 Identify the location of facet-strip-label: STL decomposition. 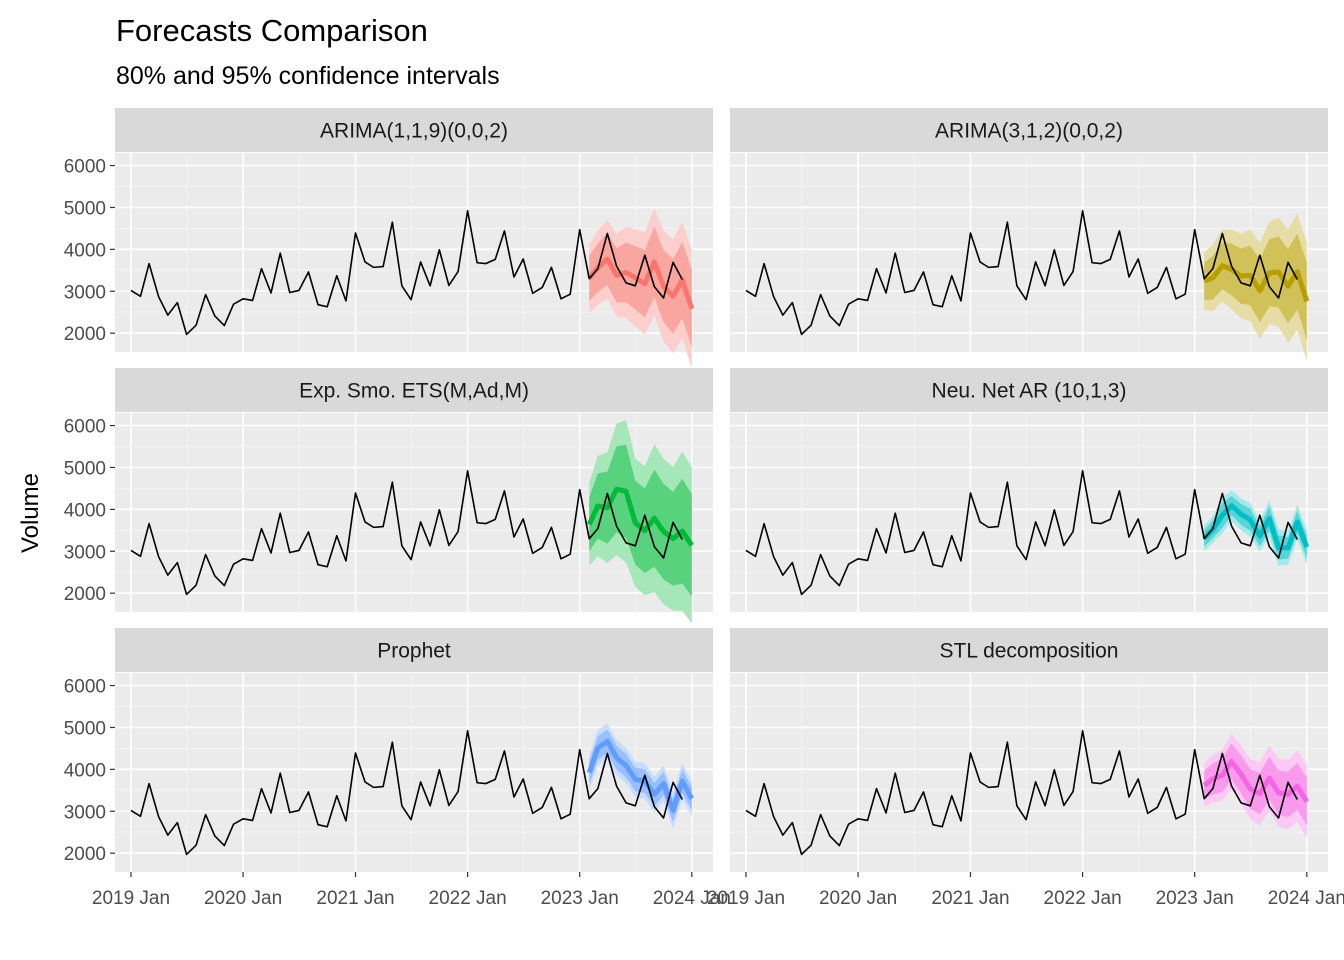
(1029, 651).